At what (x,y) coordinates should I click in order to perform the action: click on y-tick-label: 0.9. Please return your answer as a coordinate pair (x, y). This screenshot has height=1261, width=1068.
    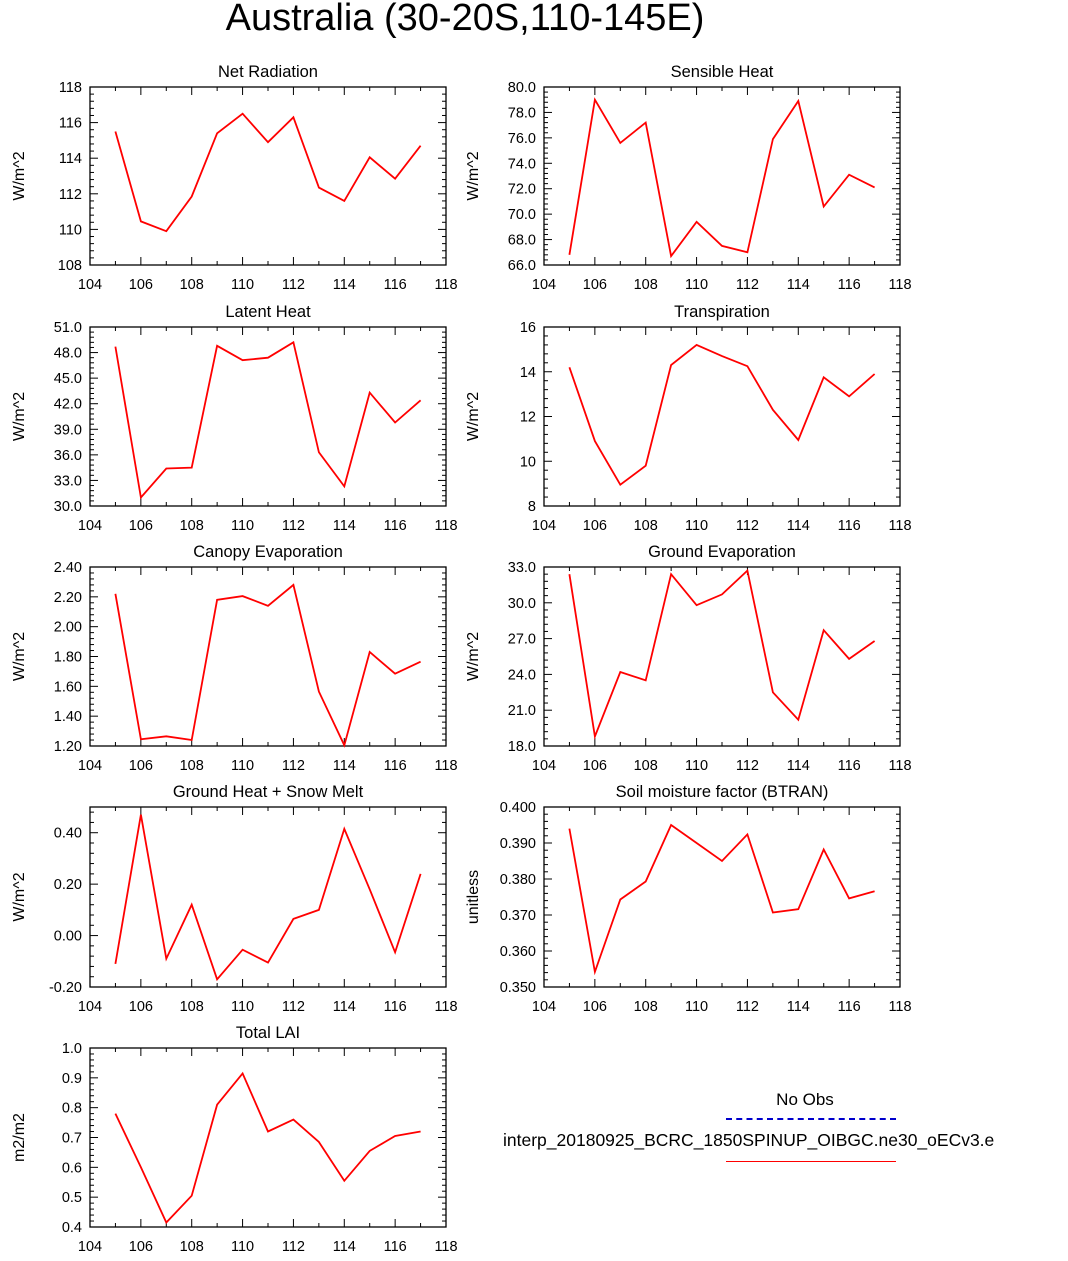
    Looking at the image, I should click on (72, 1079).